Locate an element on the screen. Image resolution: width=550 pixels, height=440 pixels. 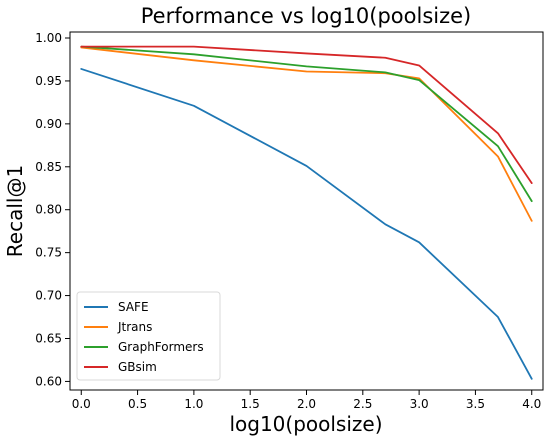
y-tick-label: 0.80 is located at coordinates (48, 210).